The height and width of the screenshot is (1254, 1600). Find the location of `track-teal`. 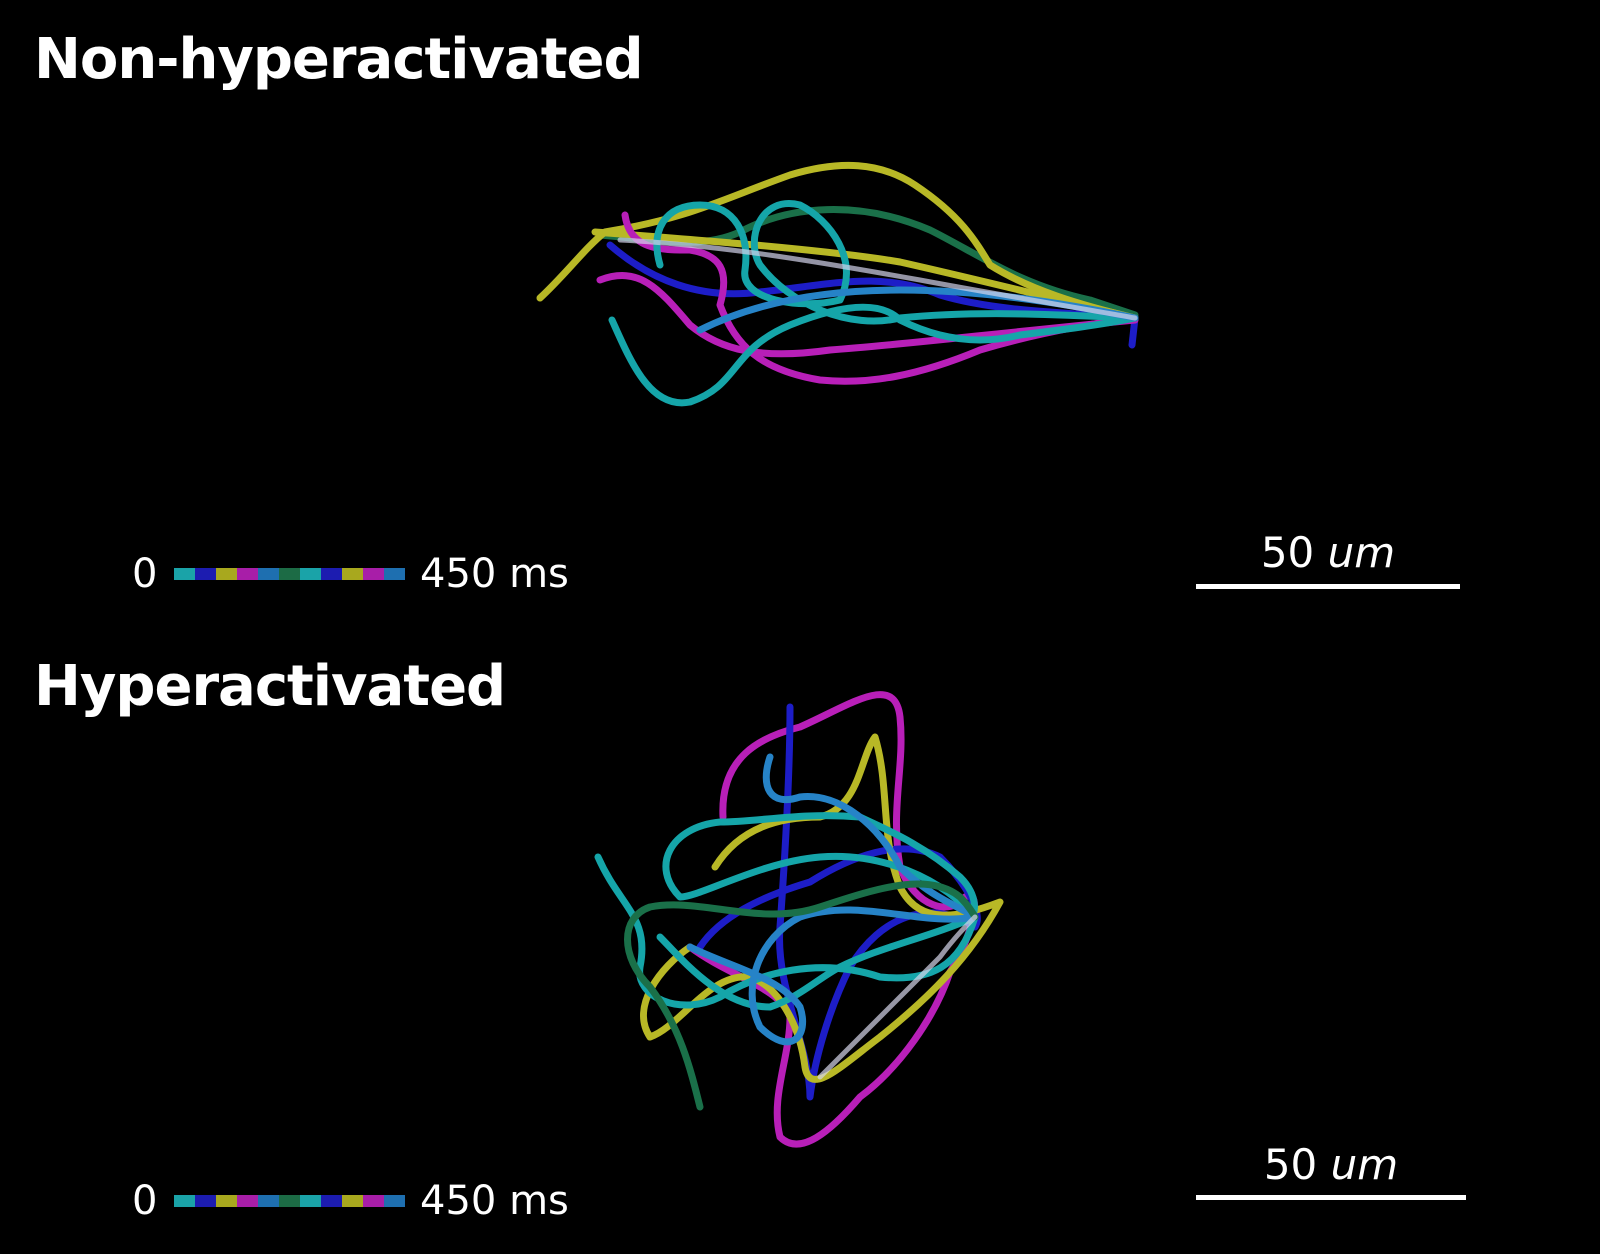

track-teal is located at coordinates (873, 355).